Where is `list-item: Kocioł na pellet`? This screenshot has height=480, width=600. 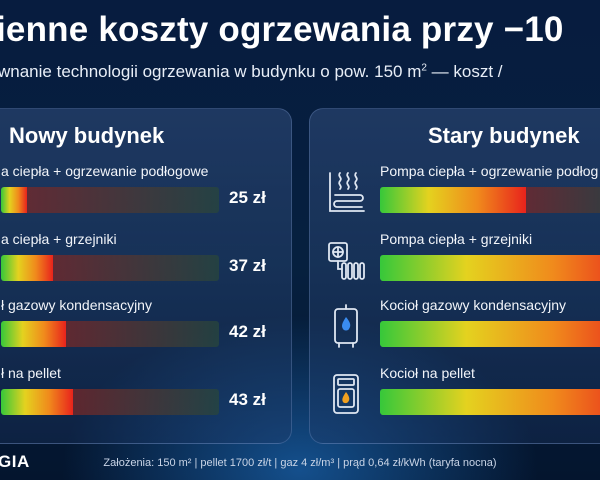 list-item: Kocioł na pellet is located at coordinates (455, 394).